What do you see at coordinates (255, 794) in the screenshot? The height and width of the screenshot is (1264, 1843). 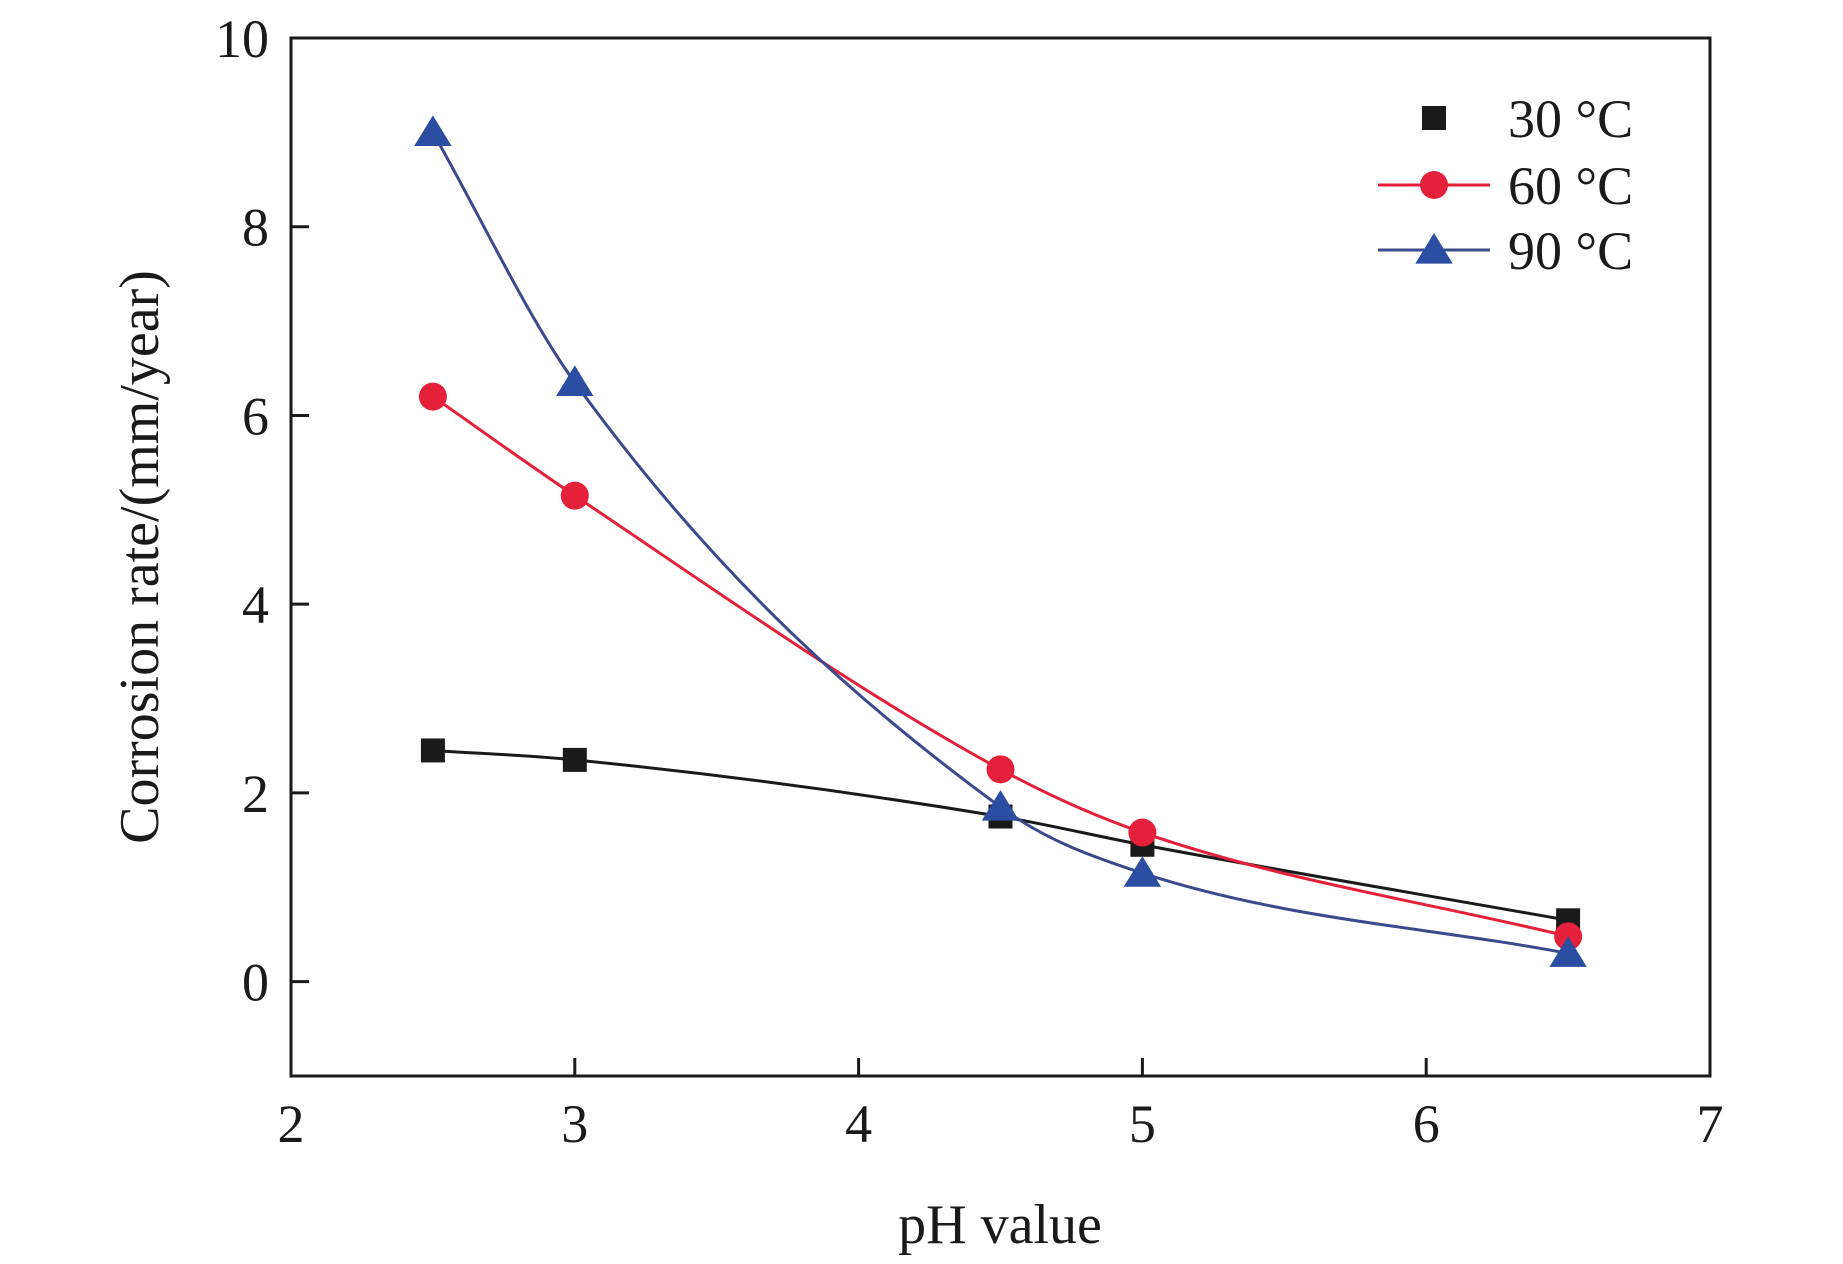 I see `y-tick-label: 2` at bounding box center [255, 794].